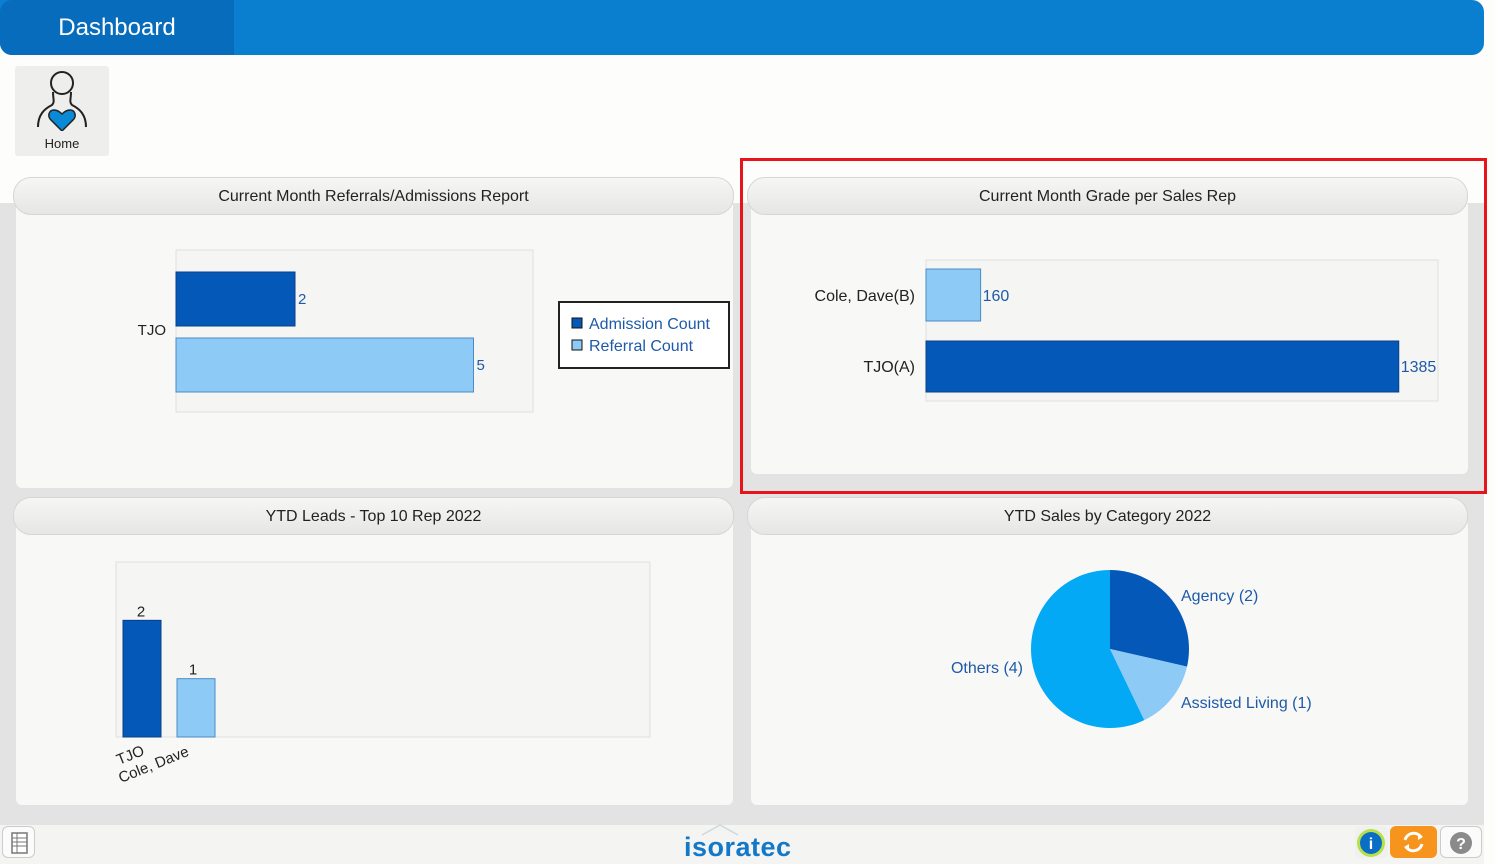  What do you see at coordinates (1219, 596) in the screenshot?
I see `pie-label-agency: Agency (2)` at bounding box center [1219, 596].